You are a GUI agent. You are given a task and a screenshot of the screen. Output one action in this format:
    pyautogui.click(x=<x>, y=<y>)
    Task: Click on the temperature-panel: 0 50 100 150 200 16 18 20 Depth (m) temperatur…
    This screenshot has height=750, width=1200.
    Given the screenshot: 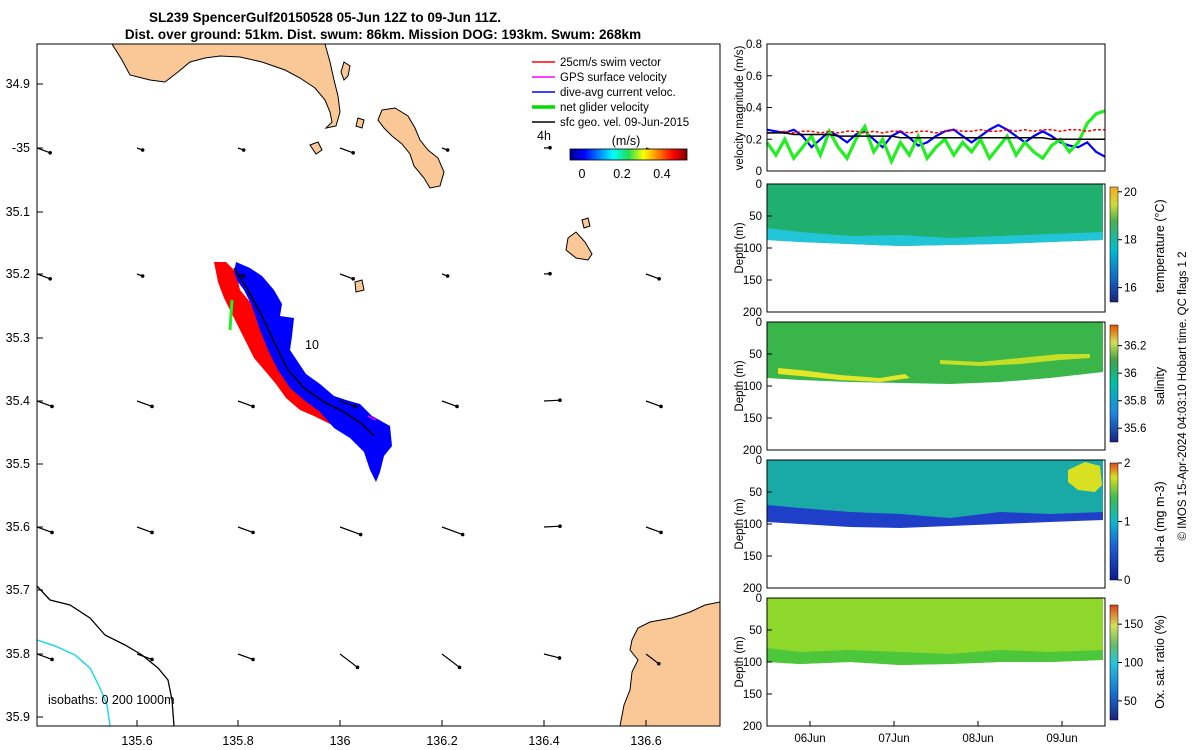 What is the action you would take?
    pyautogui.click(x=950, y=249)
    